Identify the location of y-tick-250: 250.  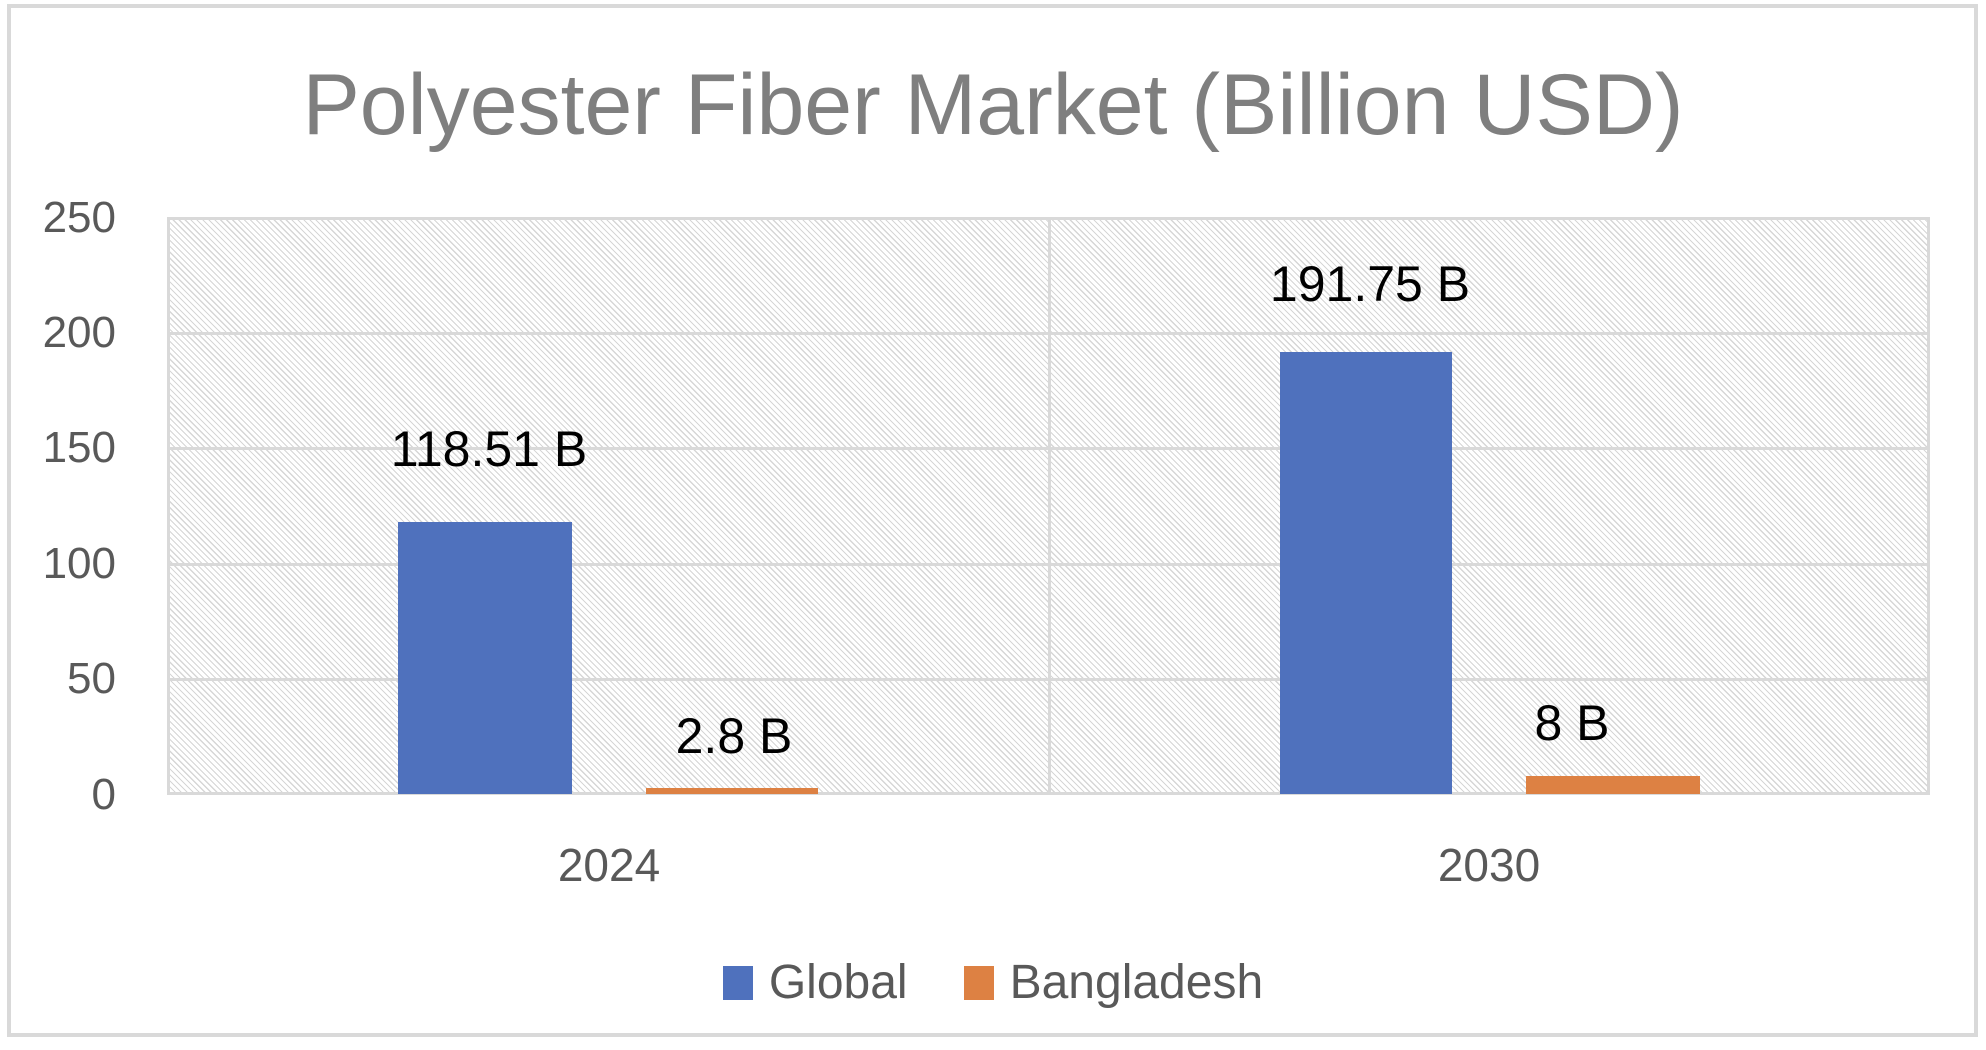
(79, 217).